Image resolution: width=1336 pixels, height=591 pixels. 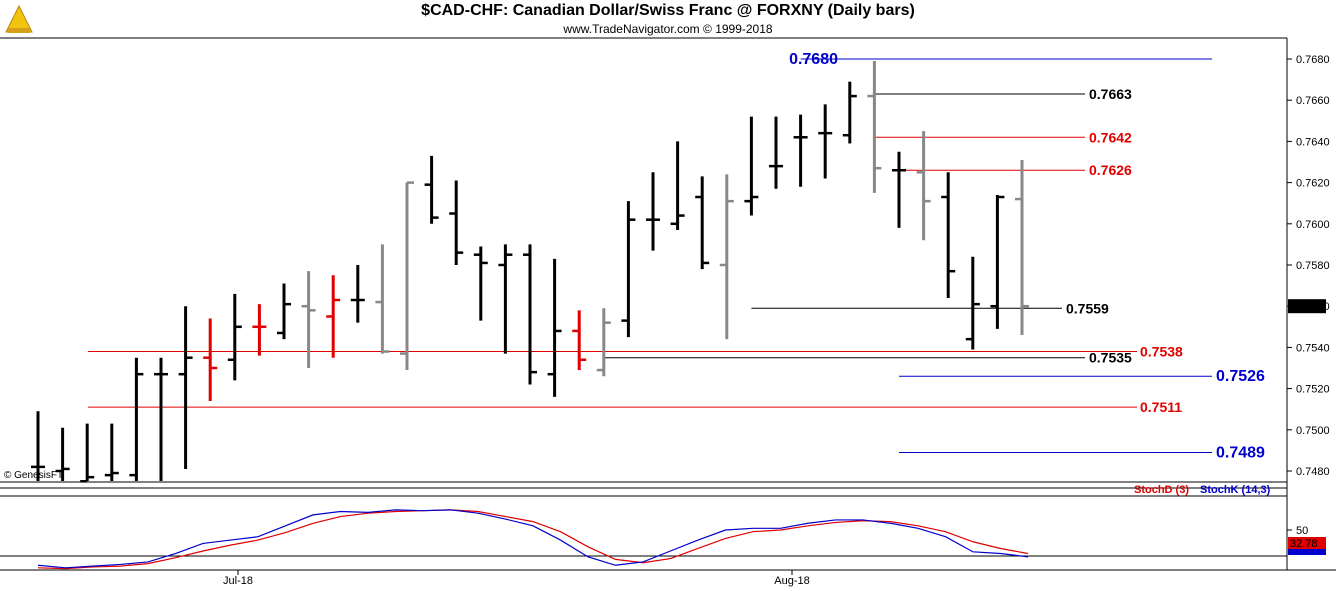 What do you see at coordinates (1110, 137) in the screenshot?
I see `level-label: 0.7642` at bounding box center [1110, 137].